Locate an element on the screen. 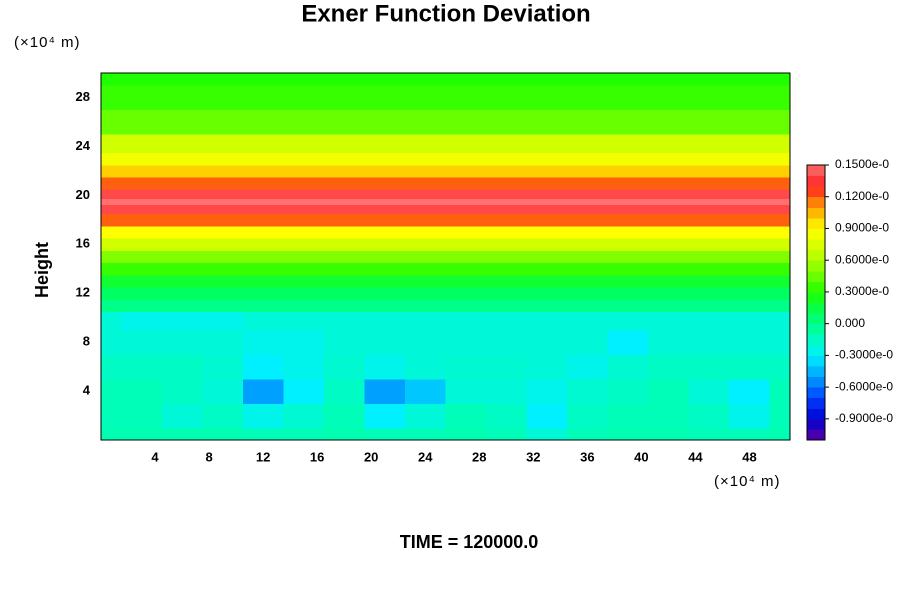 The width and height of the screenshot is (900, 600). y-tick-label: 8 is located at coordinates (86, 341).